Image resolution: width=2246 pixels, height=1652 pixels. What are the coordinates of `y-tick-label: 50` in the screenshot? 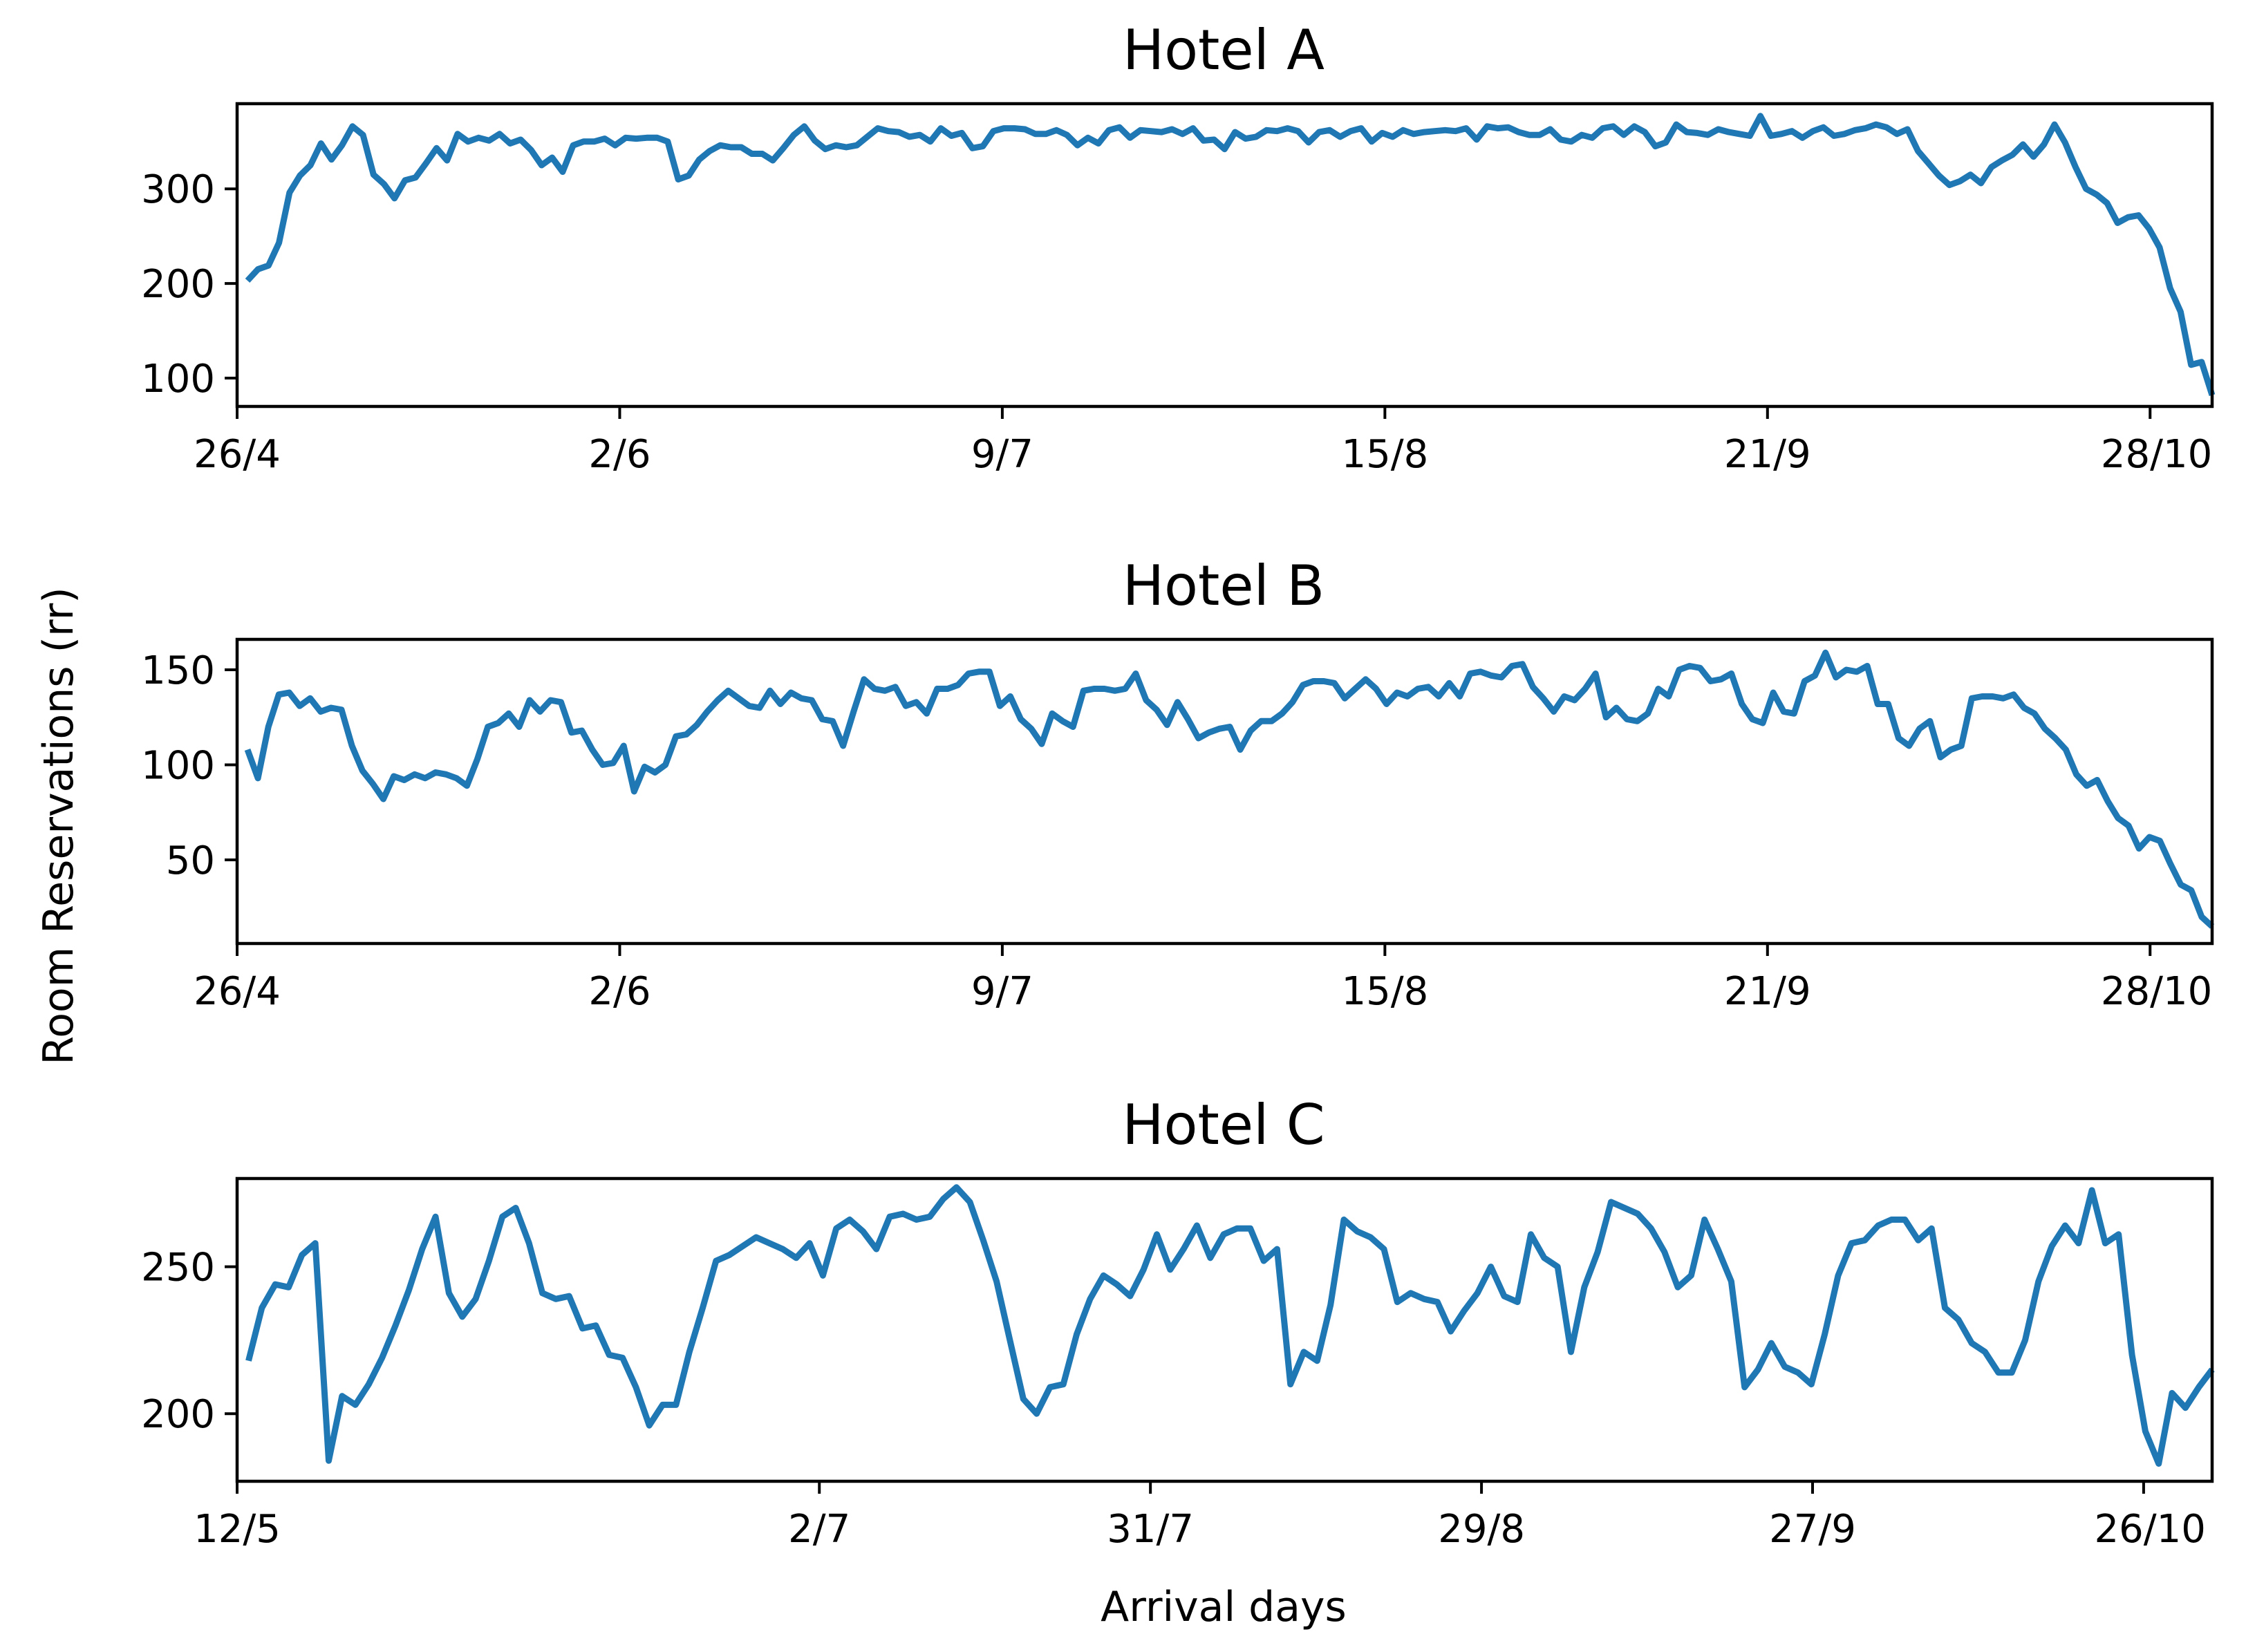 It's located at (190, 860).